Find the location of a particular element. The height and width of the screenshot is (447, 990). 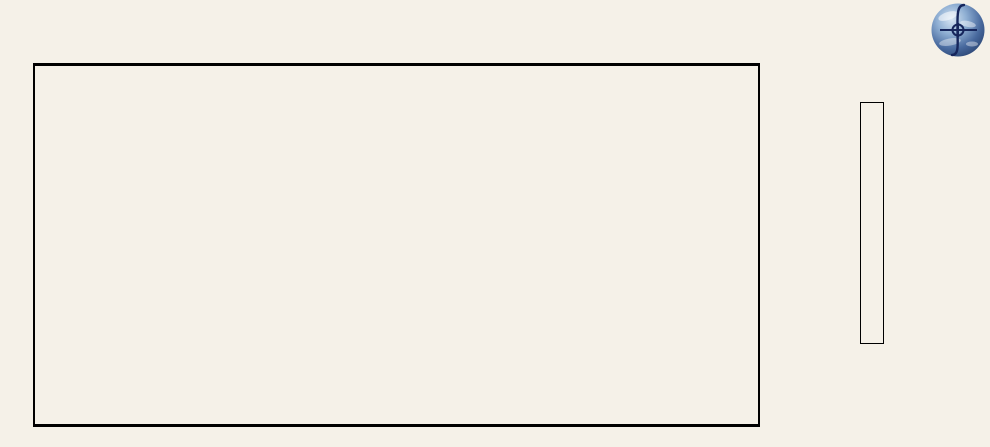

globe-integral-icon is located at coordinates (958, 30).